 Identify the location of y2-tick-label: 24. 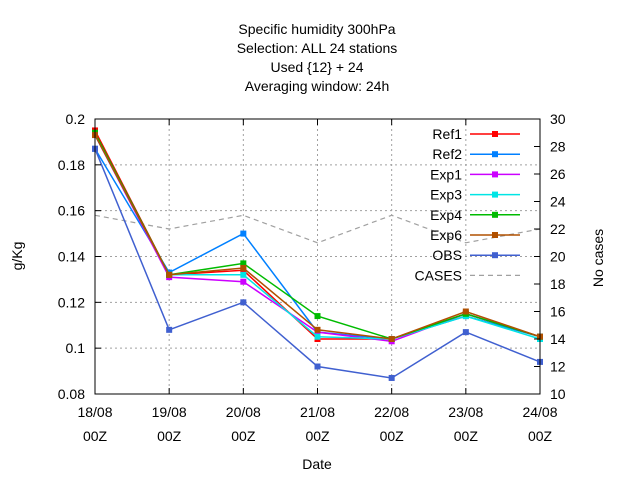
(558, 202).